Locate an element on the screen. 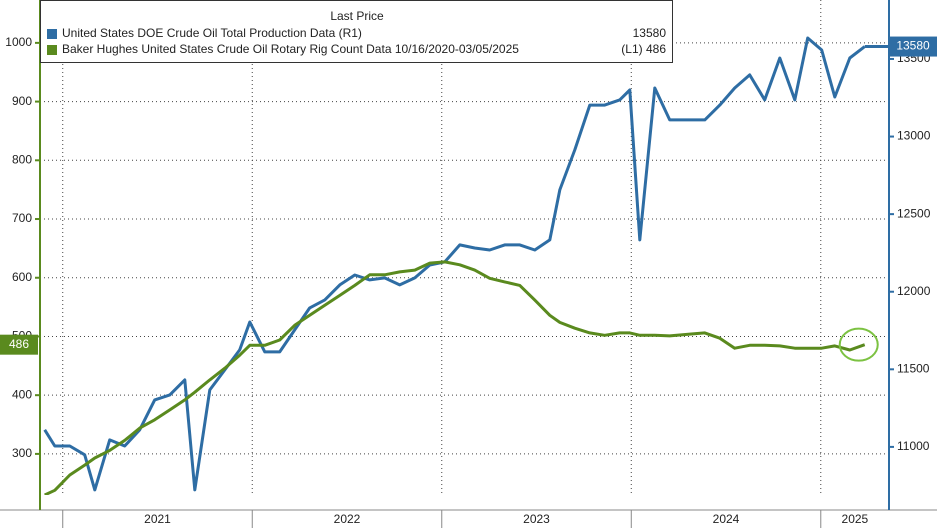 The height and width of the screenshot is (528, 937). y2-tick-label: 12500 is located at coordinates (914, 213).